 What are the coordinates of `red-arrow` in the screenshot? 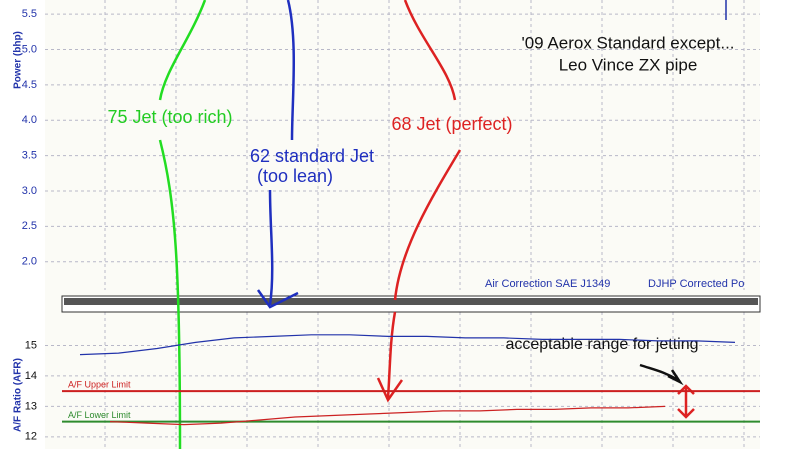 It's located at (419, 201).